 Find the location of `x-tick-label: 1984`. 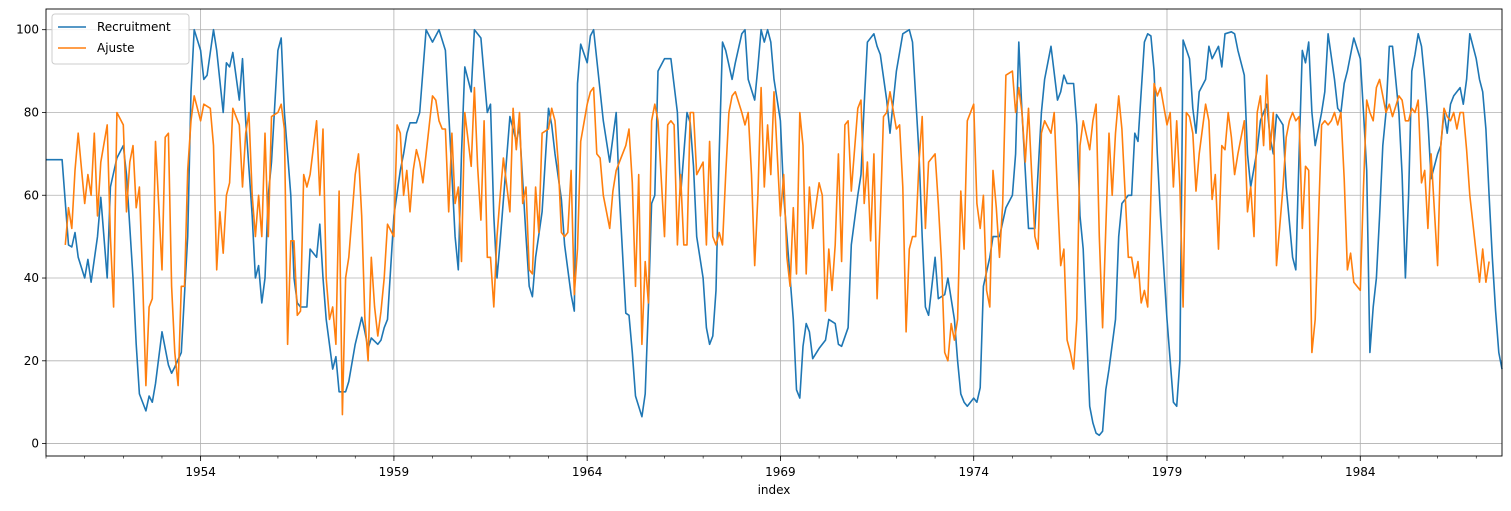

x-tick-label: 1984 is located at coordinates (1360, 472).